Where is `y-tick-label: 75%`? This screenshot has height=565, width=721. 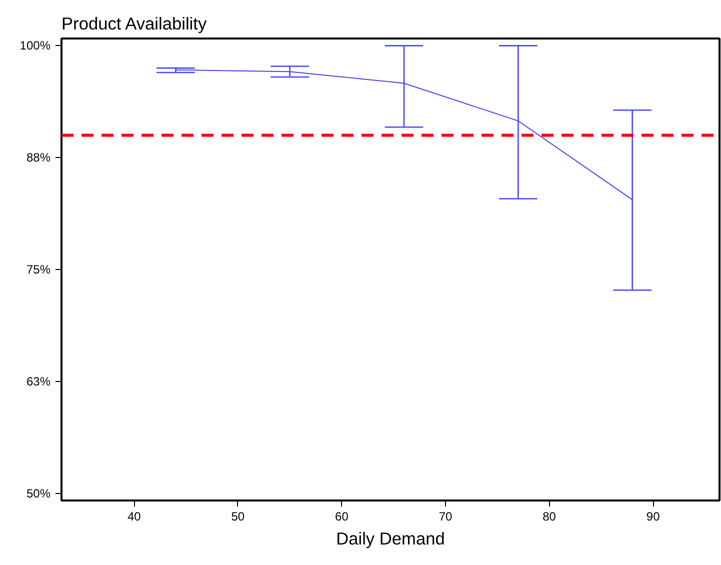 y-tick-label: 75% is located at coordinates (38, 269).